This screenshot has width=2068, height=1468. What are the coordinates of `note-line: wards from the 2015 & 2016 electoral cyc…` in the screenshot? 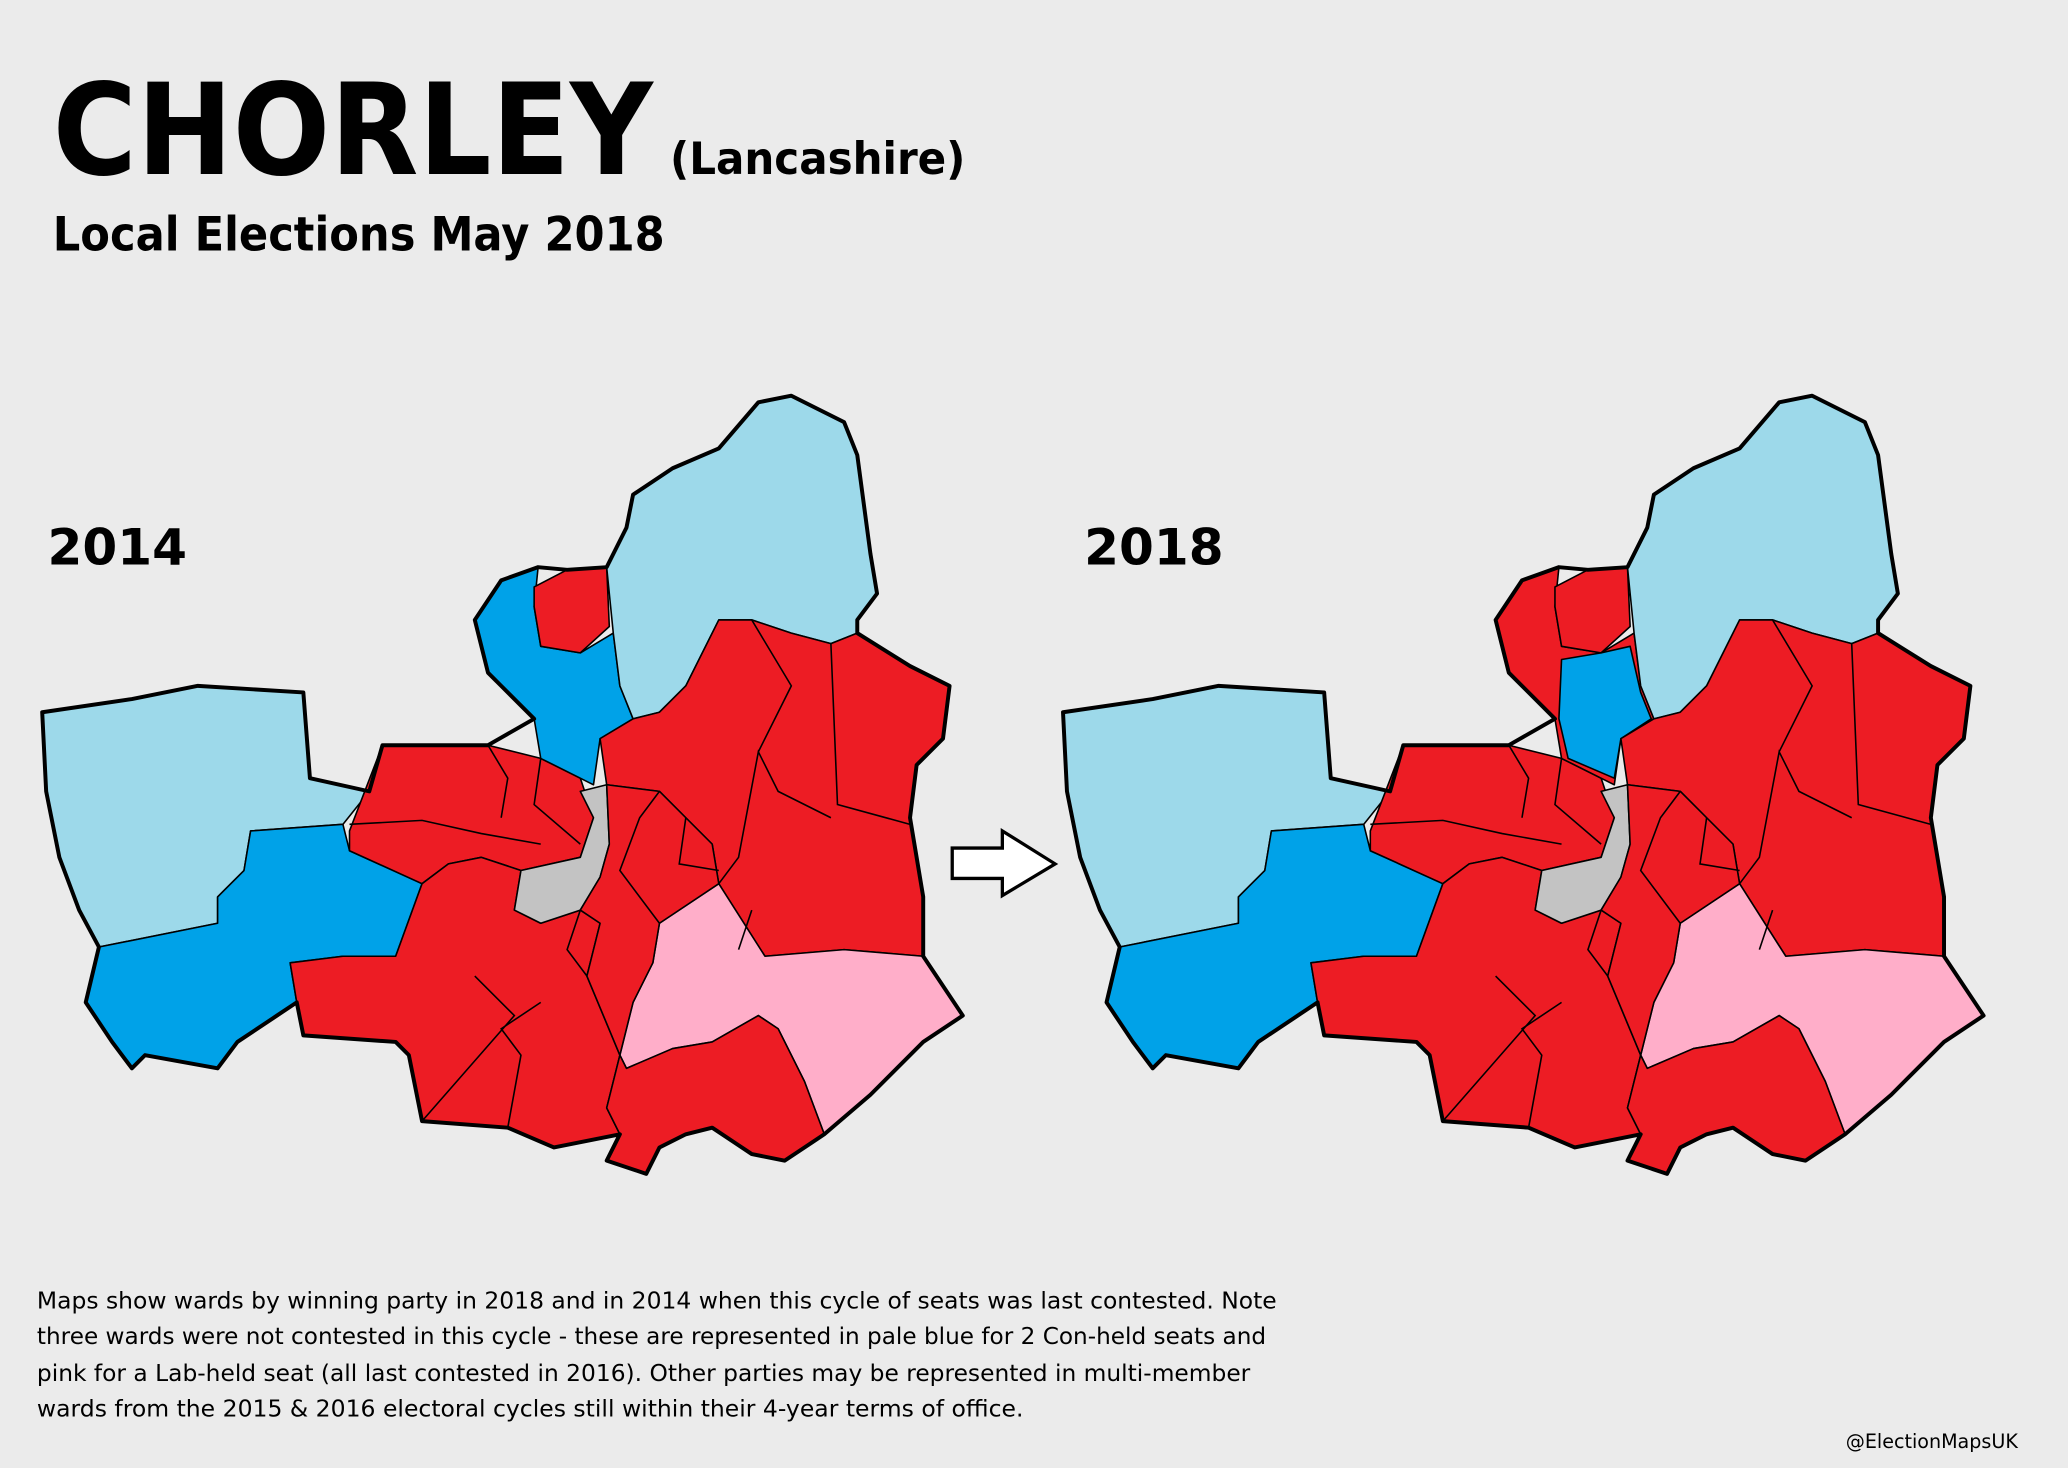 It's located at (530, 1410).